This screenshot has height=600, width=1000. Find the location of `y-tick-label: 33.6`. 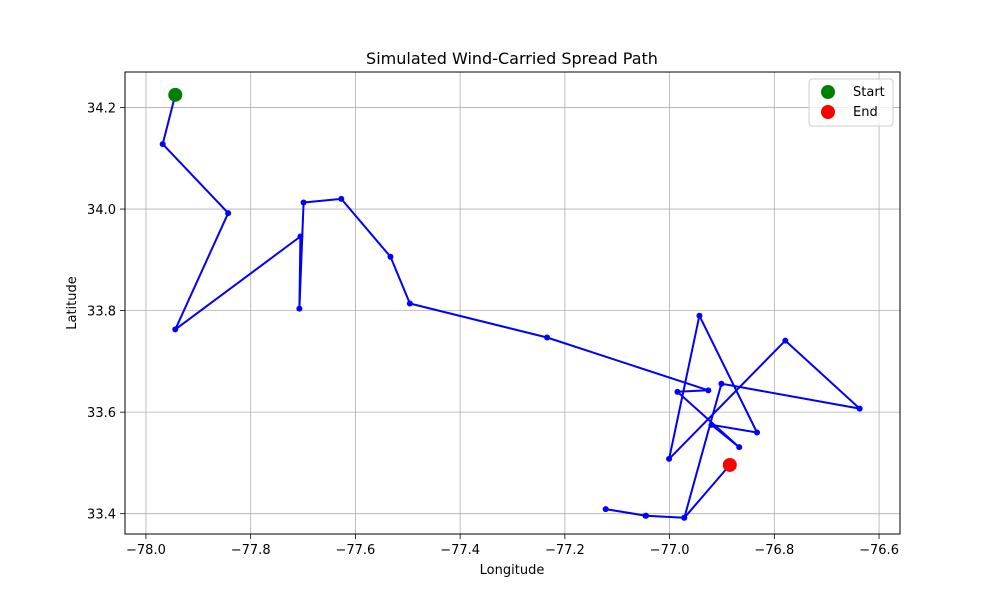

y-tick-label: 33.6 is located at coordinates (101, 413).